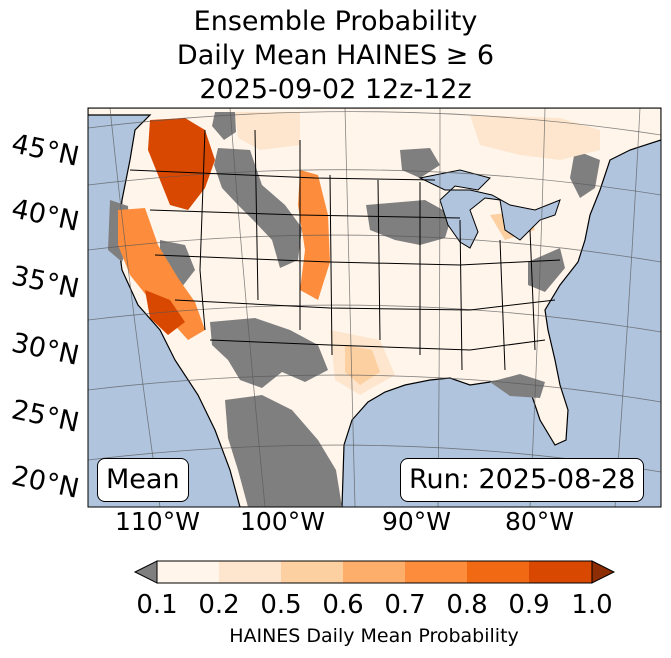  Describe the element at coordinates (143, 480) in the screenshot. I see `mean-badge: Mean` at that location.